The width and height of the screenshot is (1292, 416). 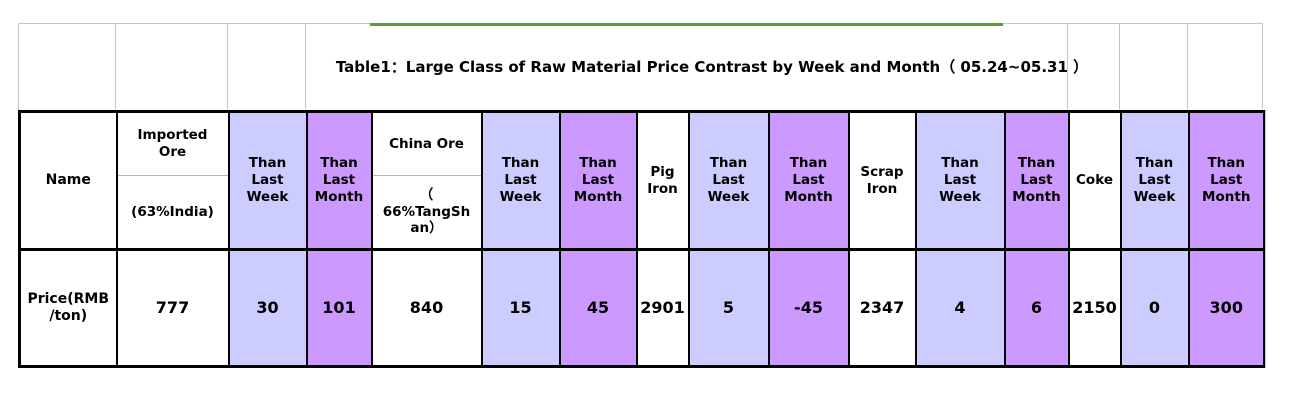 I want to click on price-imported-ore: 777, so click(x=172, y=307).